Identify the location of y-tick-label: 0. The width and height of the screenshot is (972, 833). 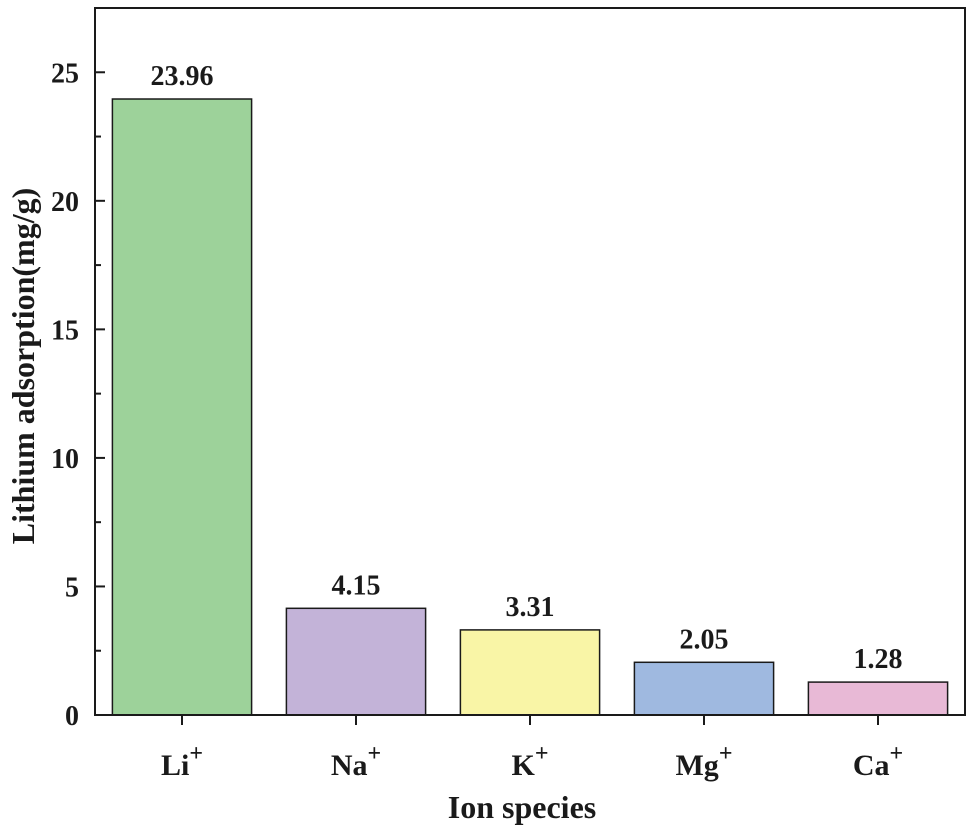
(72, 716).